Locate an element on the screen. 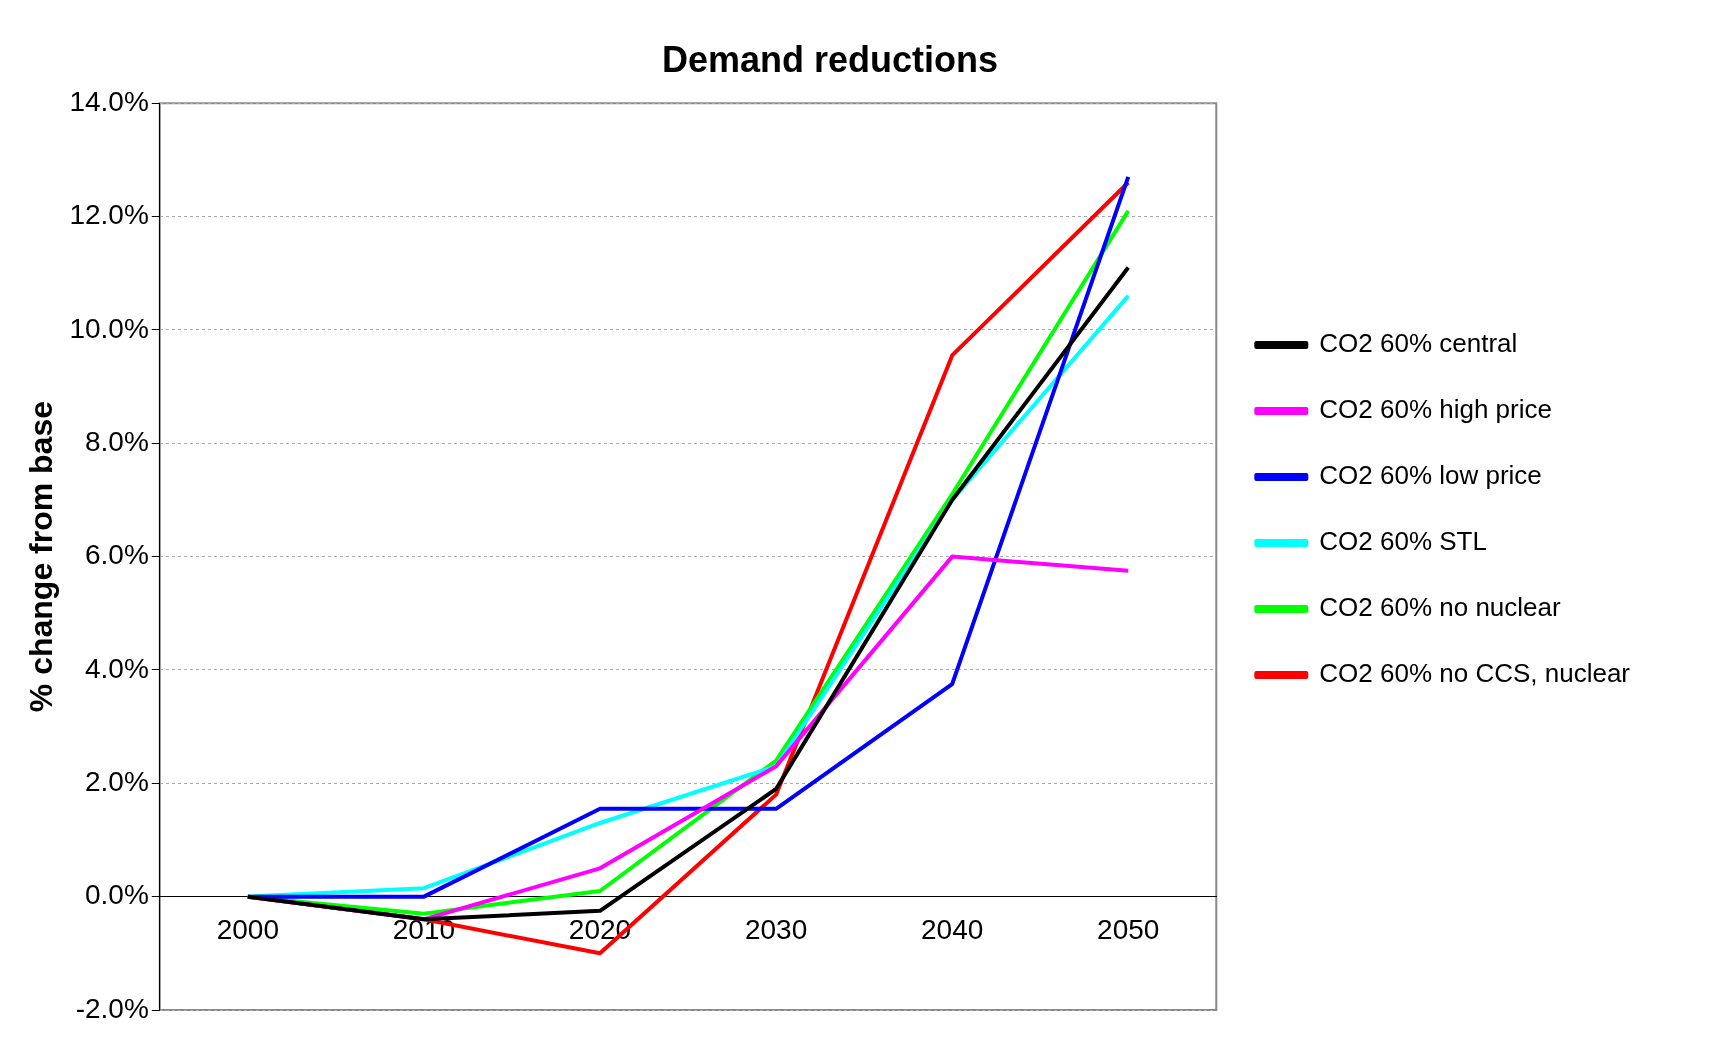  y-tick-label: 4.0% is located at coordinates (116, 668).